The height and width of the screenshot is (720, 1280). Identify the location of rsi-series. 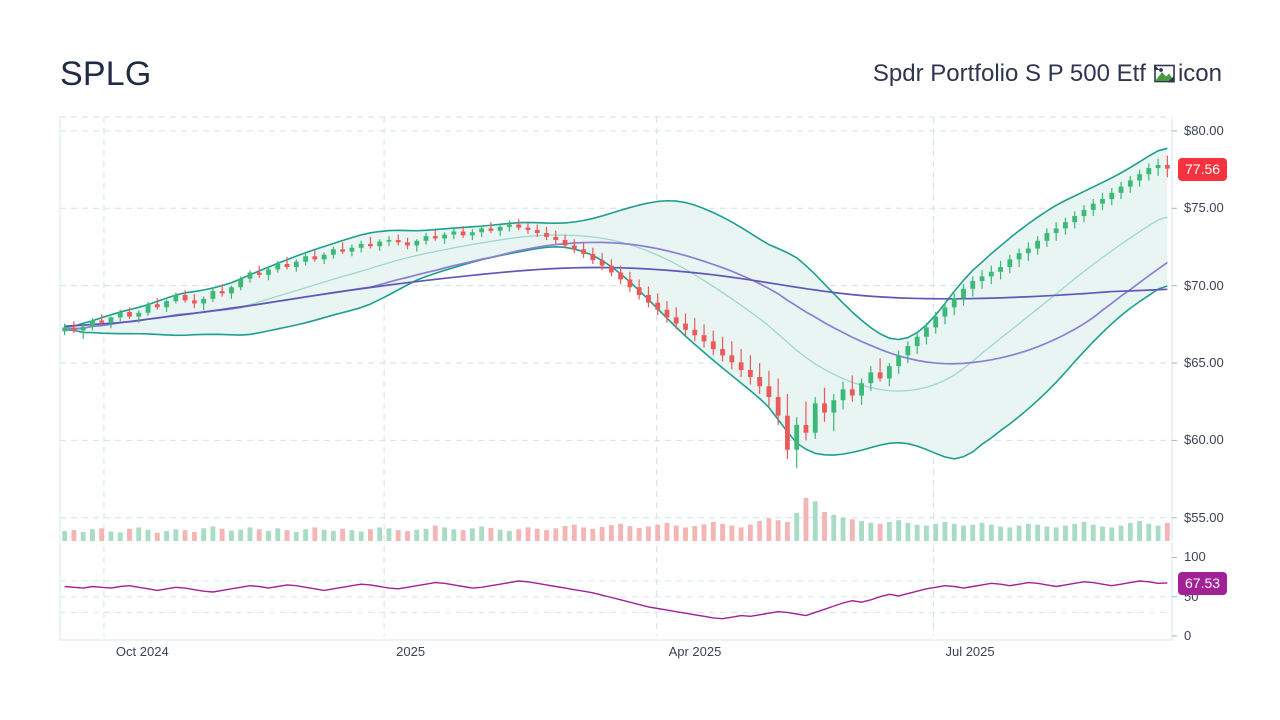
(616, 600).